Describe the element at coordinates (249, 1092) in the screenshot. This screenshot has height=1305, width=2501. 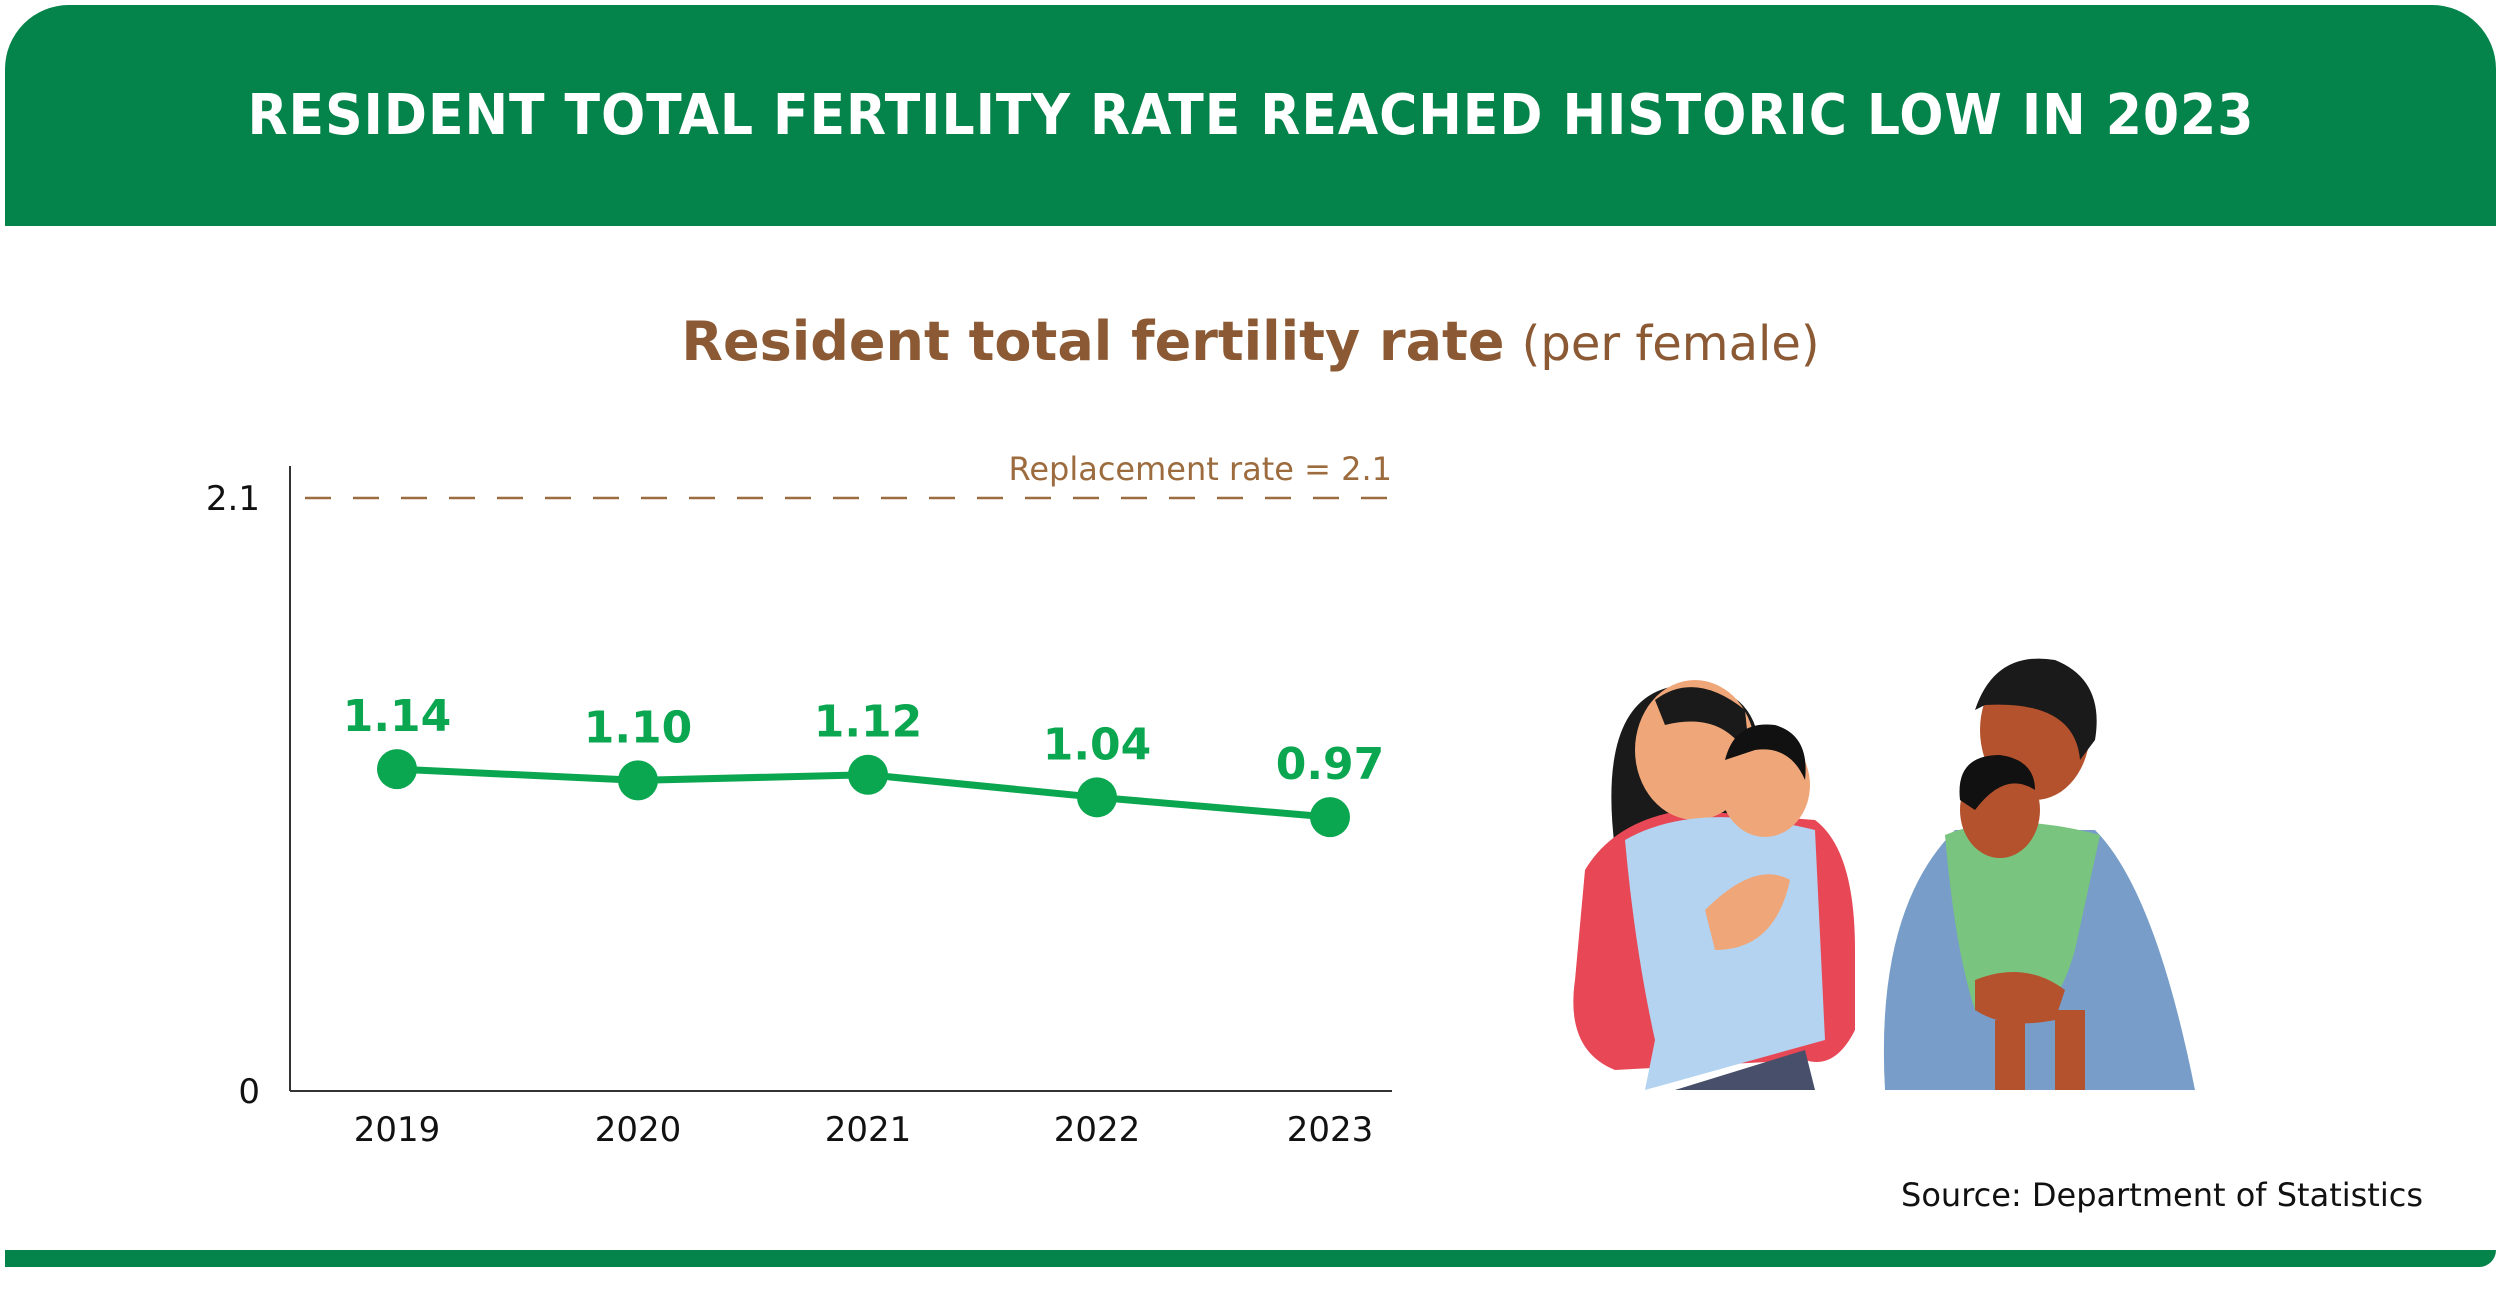
I see `y-tick-label: 0` at that location.